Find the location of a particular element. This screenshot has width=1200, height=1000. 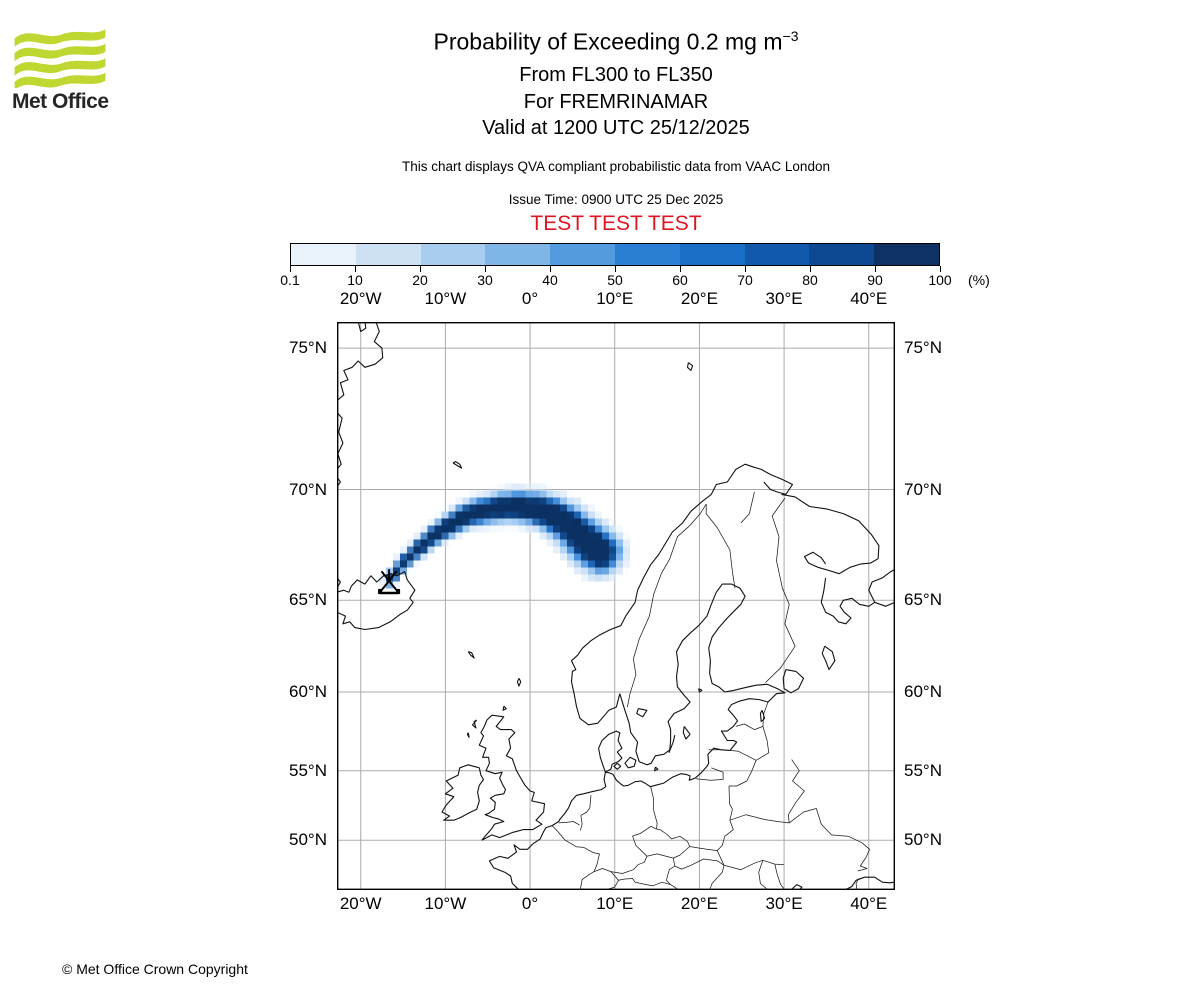

subtitle-valid-time: Valid at 1200 UTC 25/12/2025 is located at coordinates (616, 128).